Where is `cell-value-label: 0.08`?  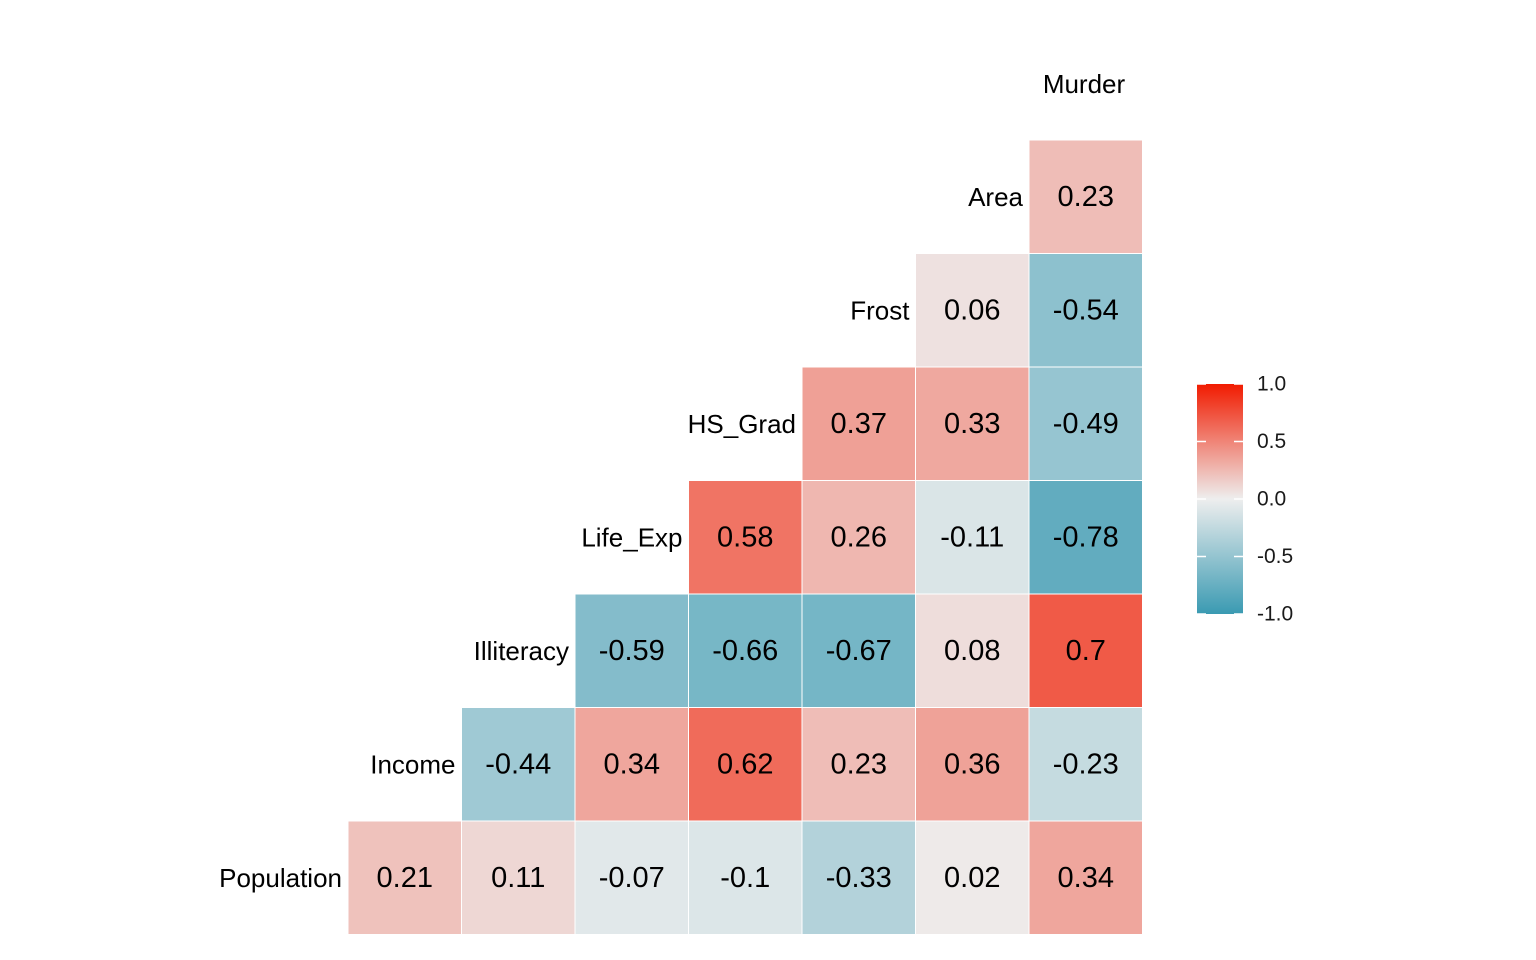
cell-value-label: 0.08 is located at coordinates (972, 651).